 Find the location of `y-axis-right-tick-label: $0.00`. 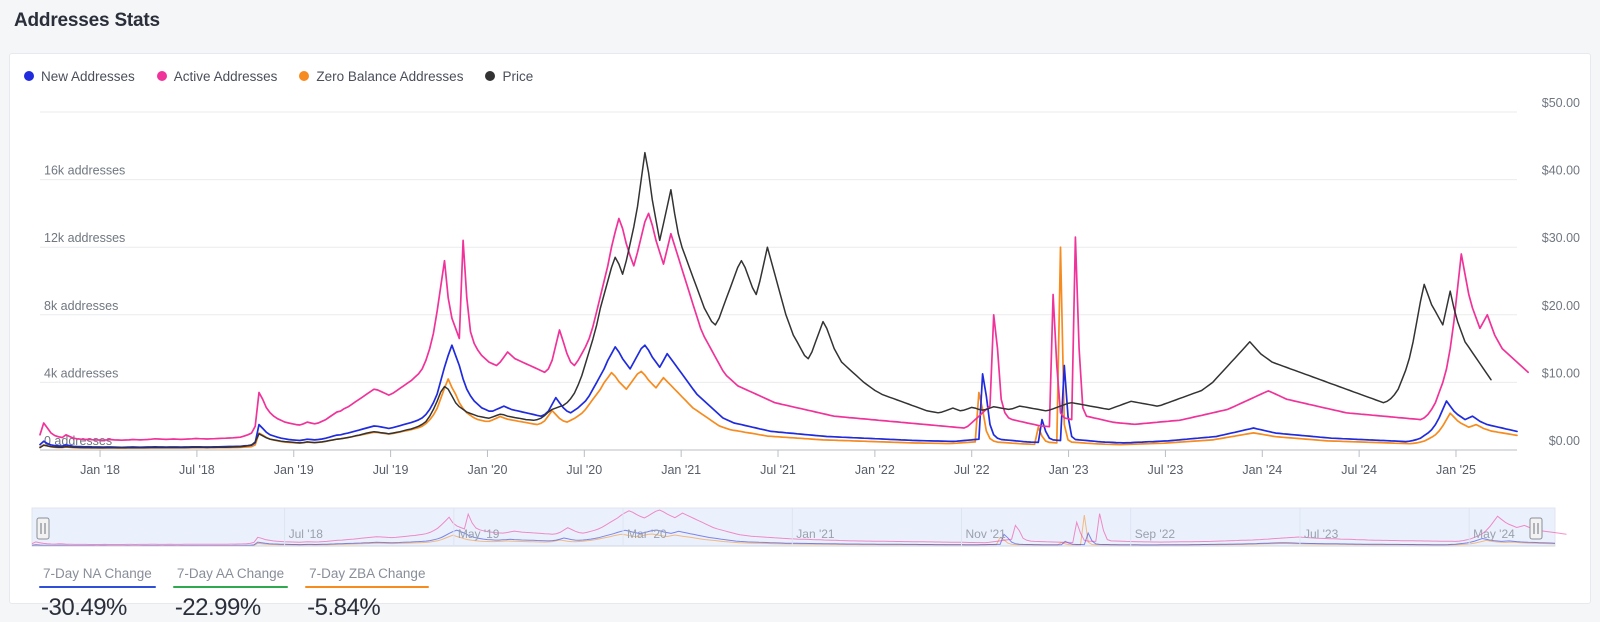

y-axis-right-tick-label: $0.00 is located at coordinates (1564, 441).